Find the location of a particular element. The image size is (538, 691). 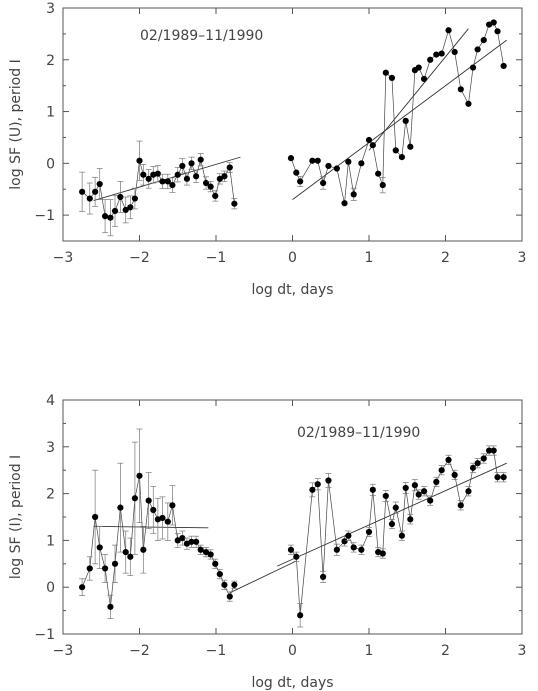

x-tick-label: 1 is located at coordinates (369, 651).